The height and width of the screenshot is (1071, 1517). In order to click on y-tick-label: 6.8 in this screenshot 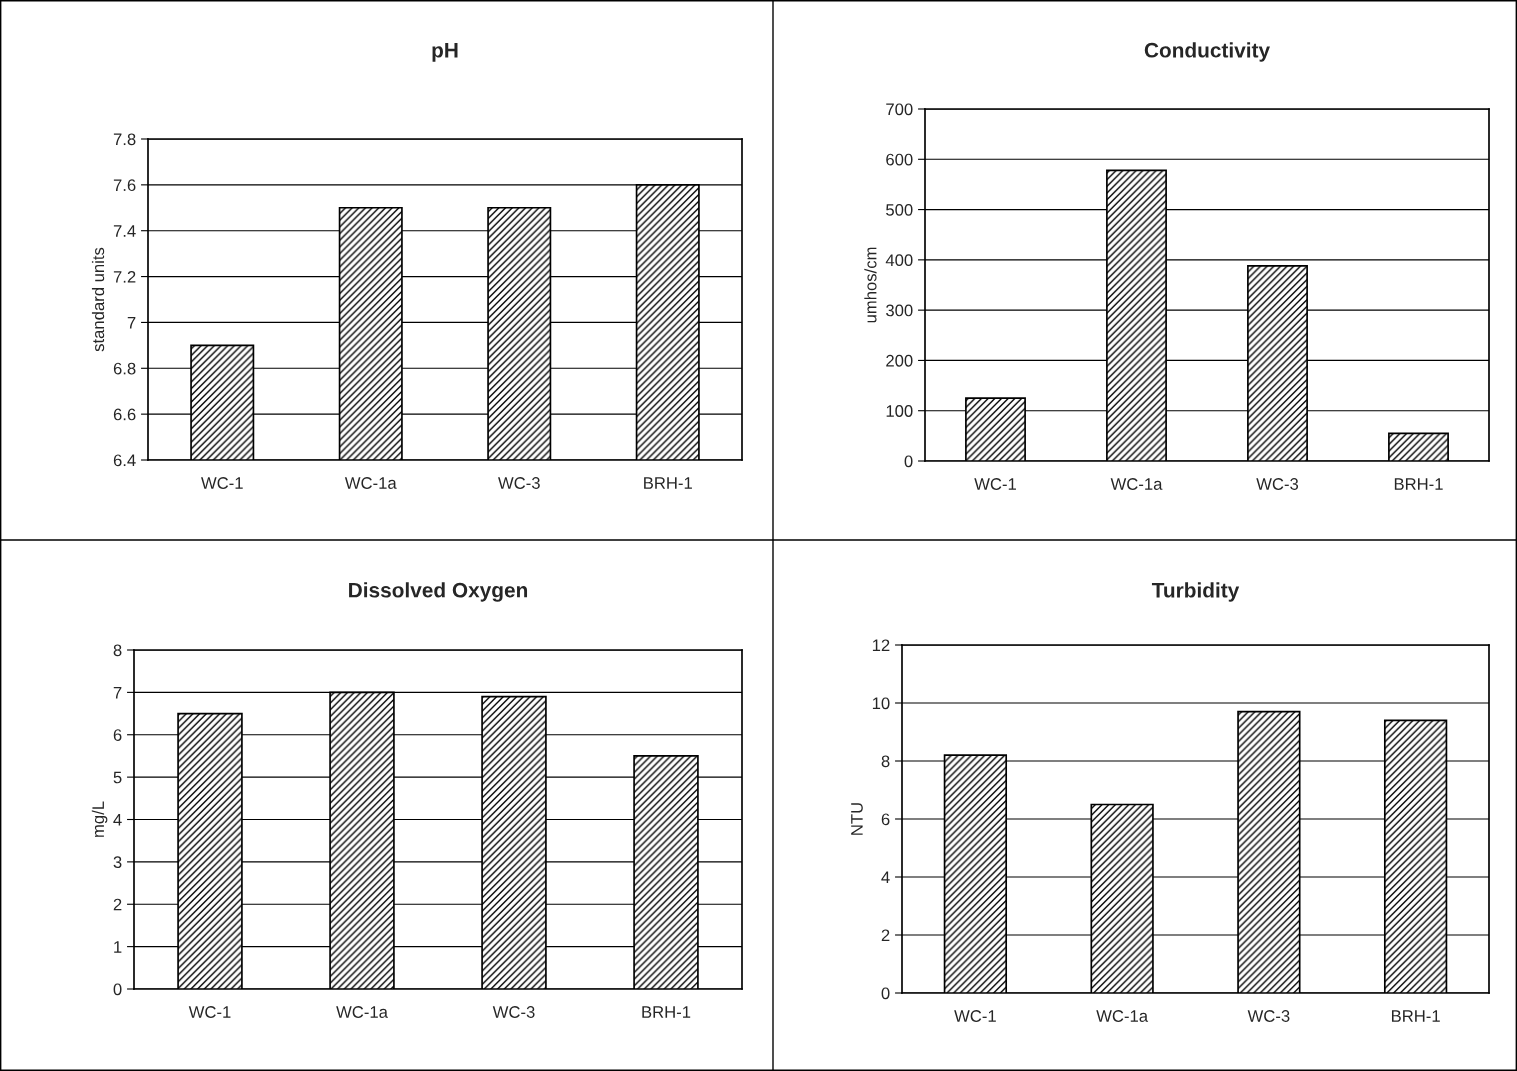, I will do `click(124, 368)`.